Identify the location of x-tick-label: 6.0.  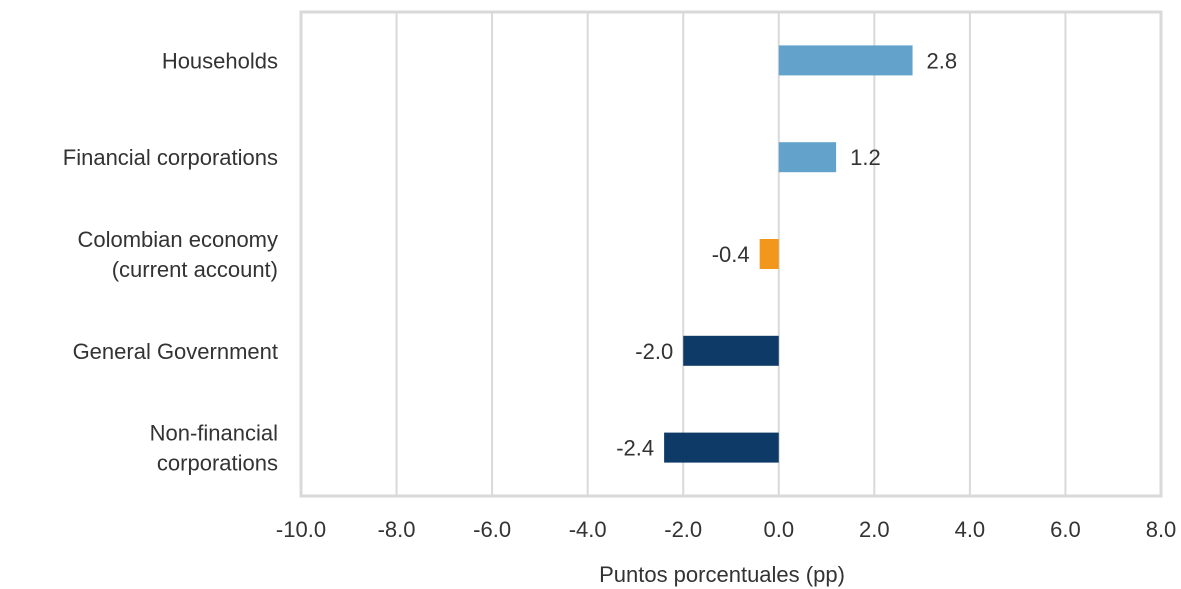
(1065, 529).